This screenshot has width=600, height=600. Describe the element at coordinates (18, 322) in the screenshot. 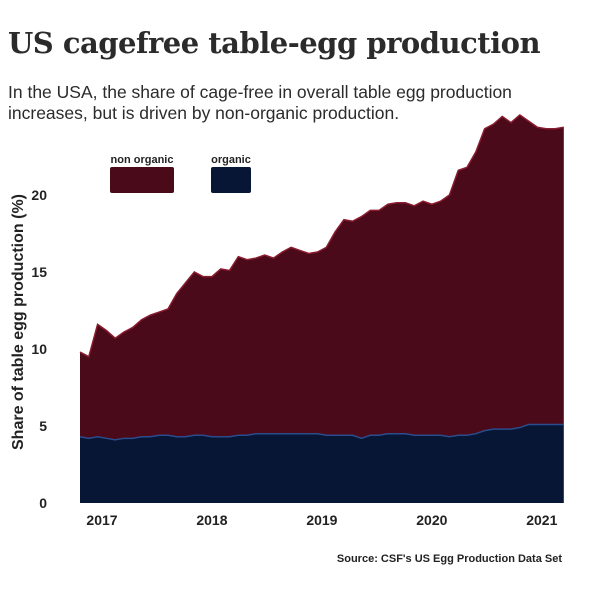

I see `y-axis-title: Share of table egg production (%)` at that location.